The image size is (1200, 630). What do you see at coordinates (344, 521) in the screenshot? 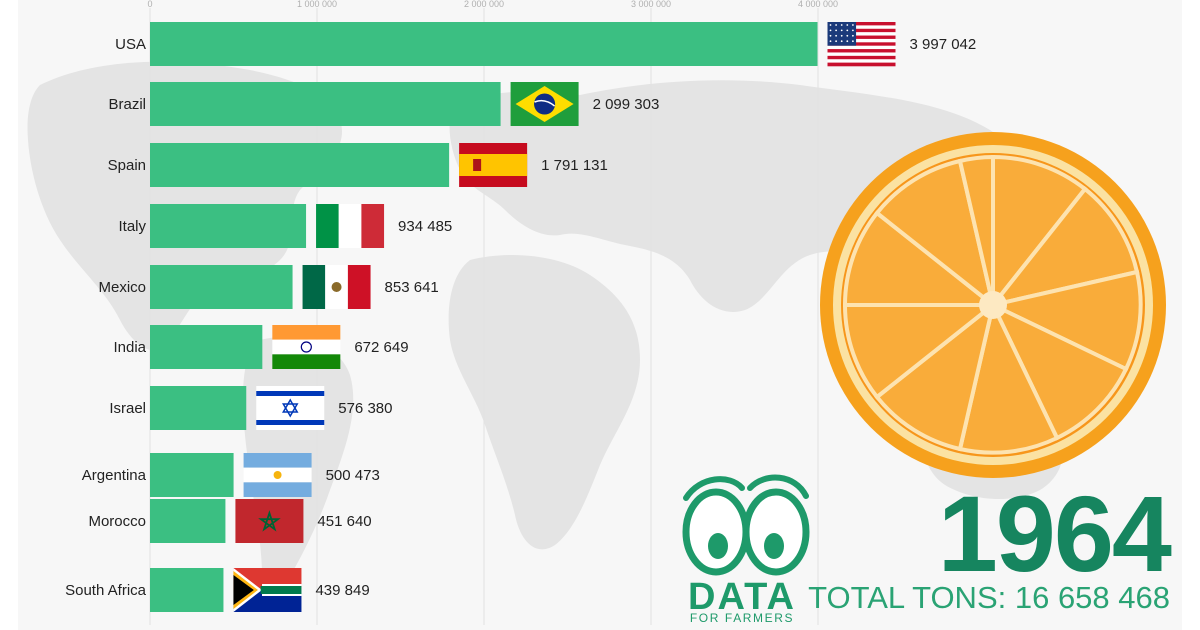
I see `value-label: 451 640` at bounding box center [344, 521].